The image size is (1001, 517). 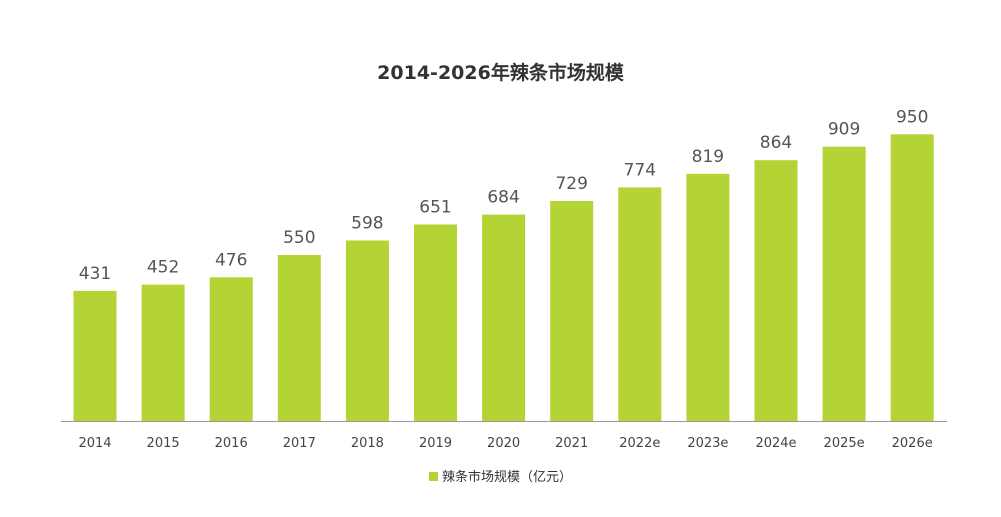 What do you see at coordinates (95, 355) in the screenshot?
I see `bar-2014` at bounding box center [95, 355].